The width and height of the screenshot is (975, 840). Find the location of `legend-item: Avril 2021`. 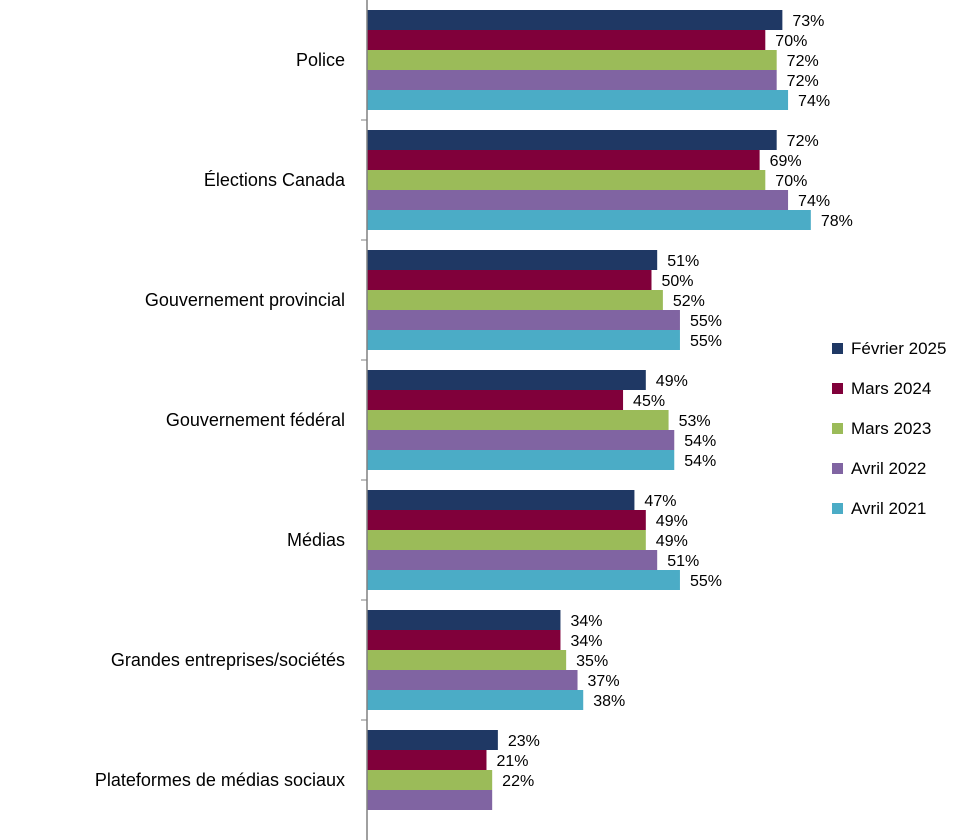

legend-item: Avril 2021 is located at coordinates (889, 508).